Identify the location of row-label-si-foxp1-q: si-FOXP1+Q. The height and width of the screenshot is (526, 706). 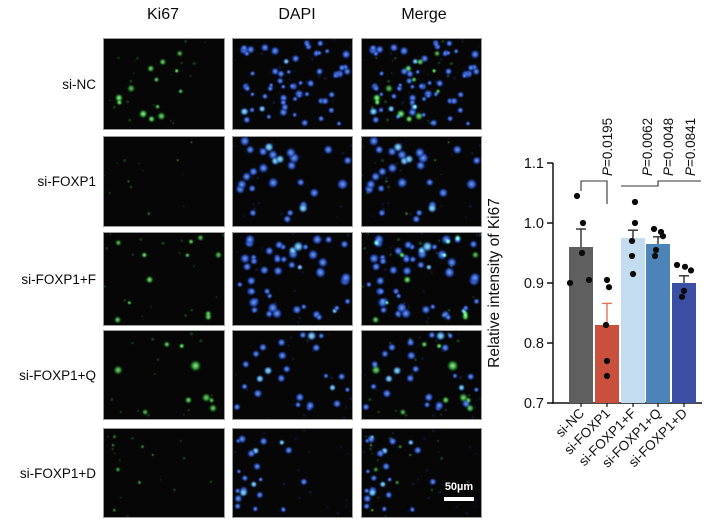
(57, 375).